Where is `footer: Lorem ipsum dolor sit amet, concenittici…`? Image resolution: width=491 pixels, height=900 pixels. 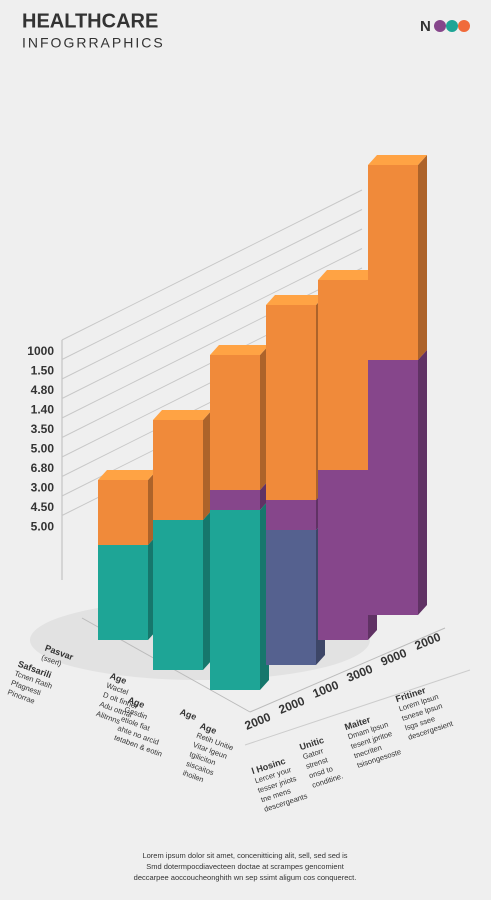 footer: Lorem ipsum dolor sit amet, concenittici… is located at coordinates (245, 866).